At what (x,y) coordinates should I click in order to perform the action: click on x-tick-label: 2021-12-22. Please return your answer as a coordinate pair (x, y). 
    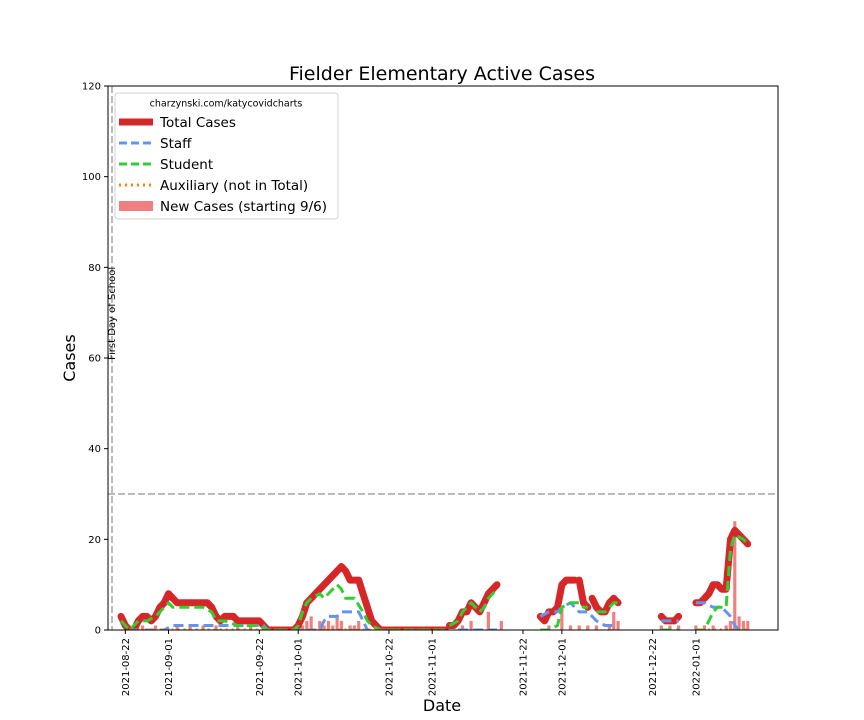
    Looking at the image, I should click on (653, 667).